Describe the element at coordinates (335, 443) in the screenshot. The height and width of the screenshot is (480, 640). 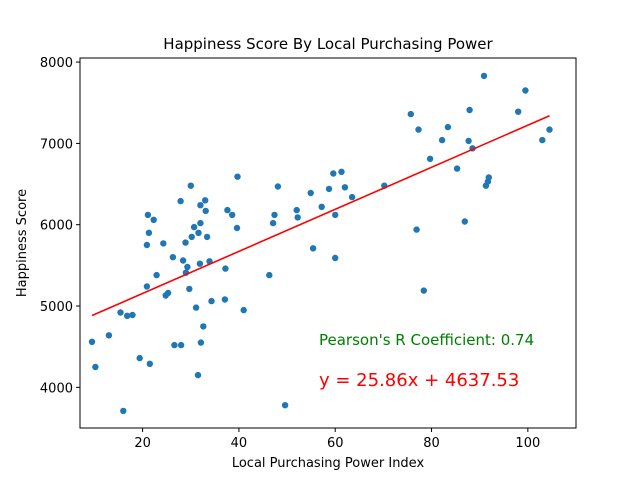
I see `x-tick-label: 60` at that location.